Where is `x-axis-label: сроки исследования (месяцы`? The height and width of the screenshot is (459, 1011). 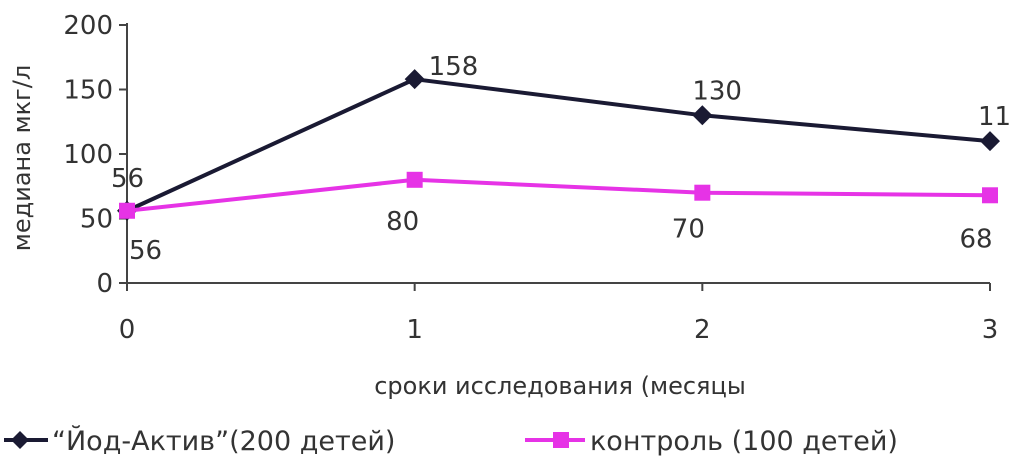 x-axis-label: сроки исследования (месяцы is located at coordinates (560, 386).